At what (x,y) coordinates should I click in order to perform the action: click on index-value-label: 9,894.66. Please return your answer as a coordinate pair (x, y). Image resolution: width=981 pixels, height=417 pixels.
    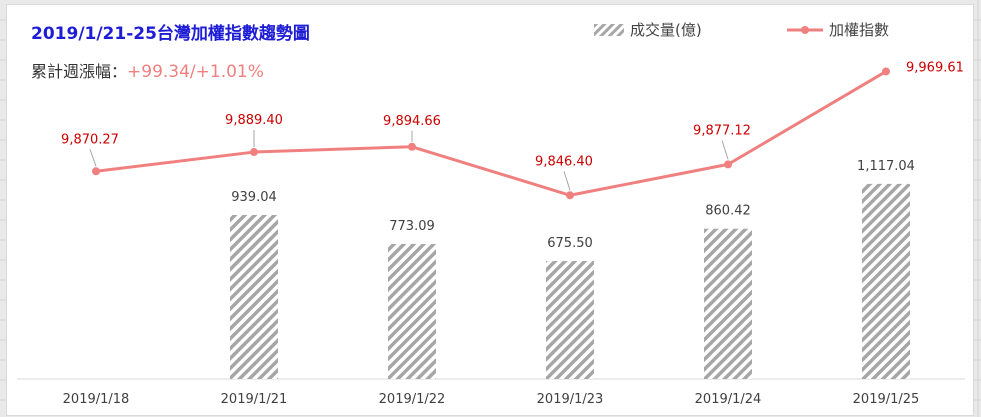
    Looking at the image, I should click on (412, 121).